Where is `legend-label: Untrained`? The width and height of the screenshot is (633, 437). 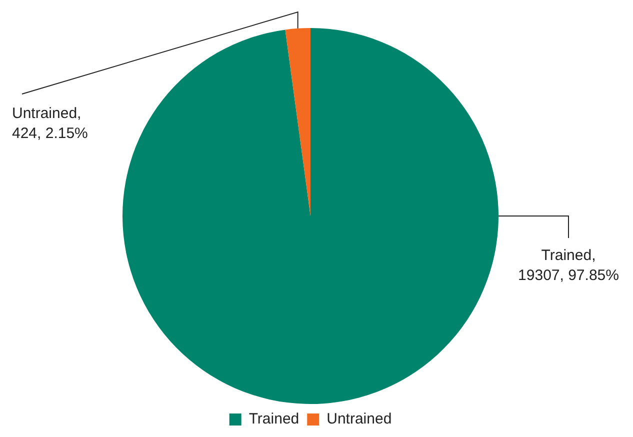 legend-label: Untrained is located at coordinates (359, 419).